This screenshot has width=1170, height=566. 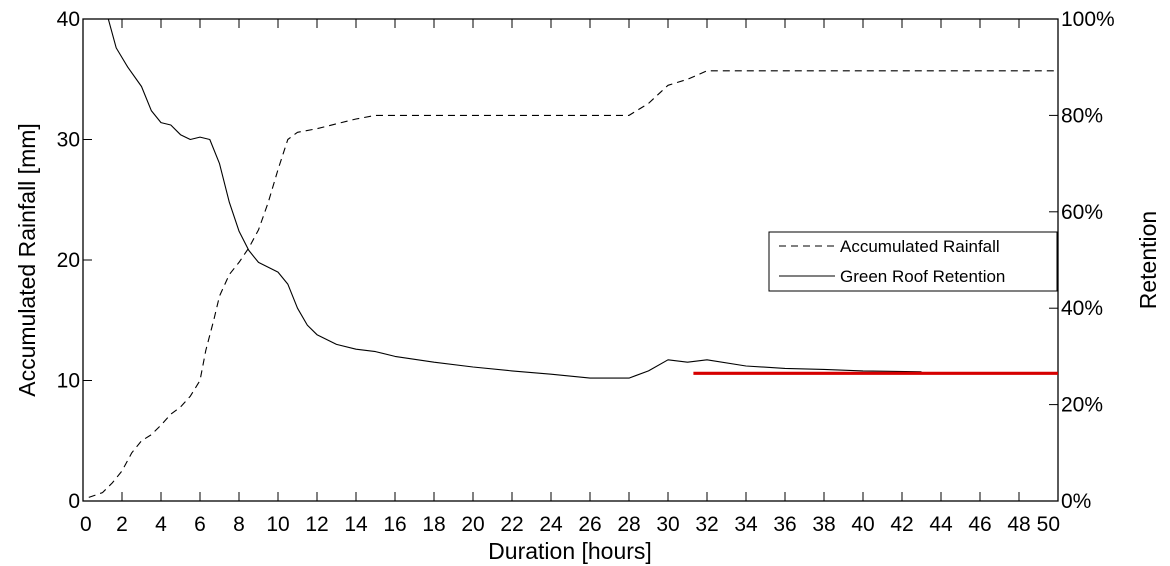 I want to click on y-left-tick-label: 20, so click(x=68, y=260).